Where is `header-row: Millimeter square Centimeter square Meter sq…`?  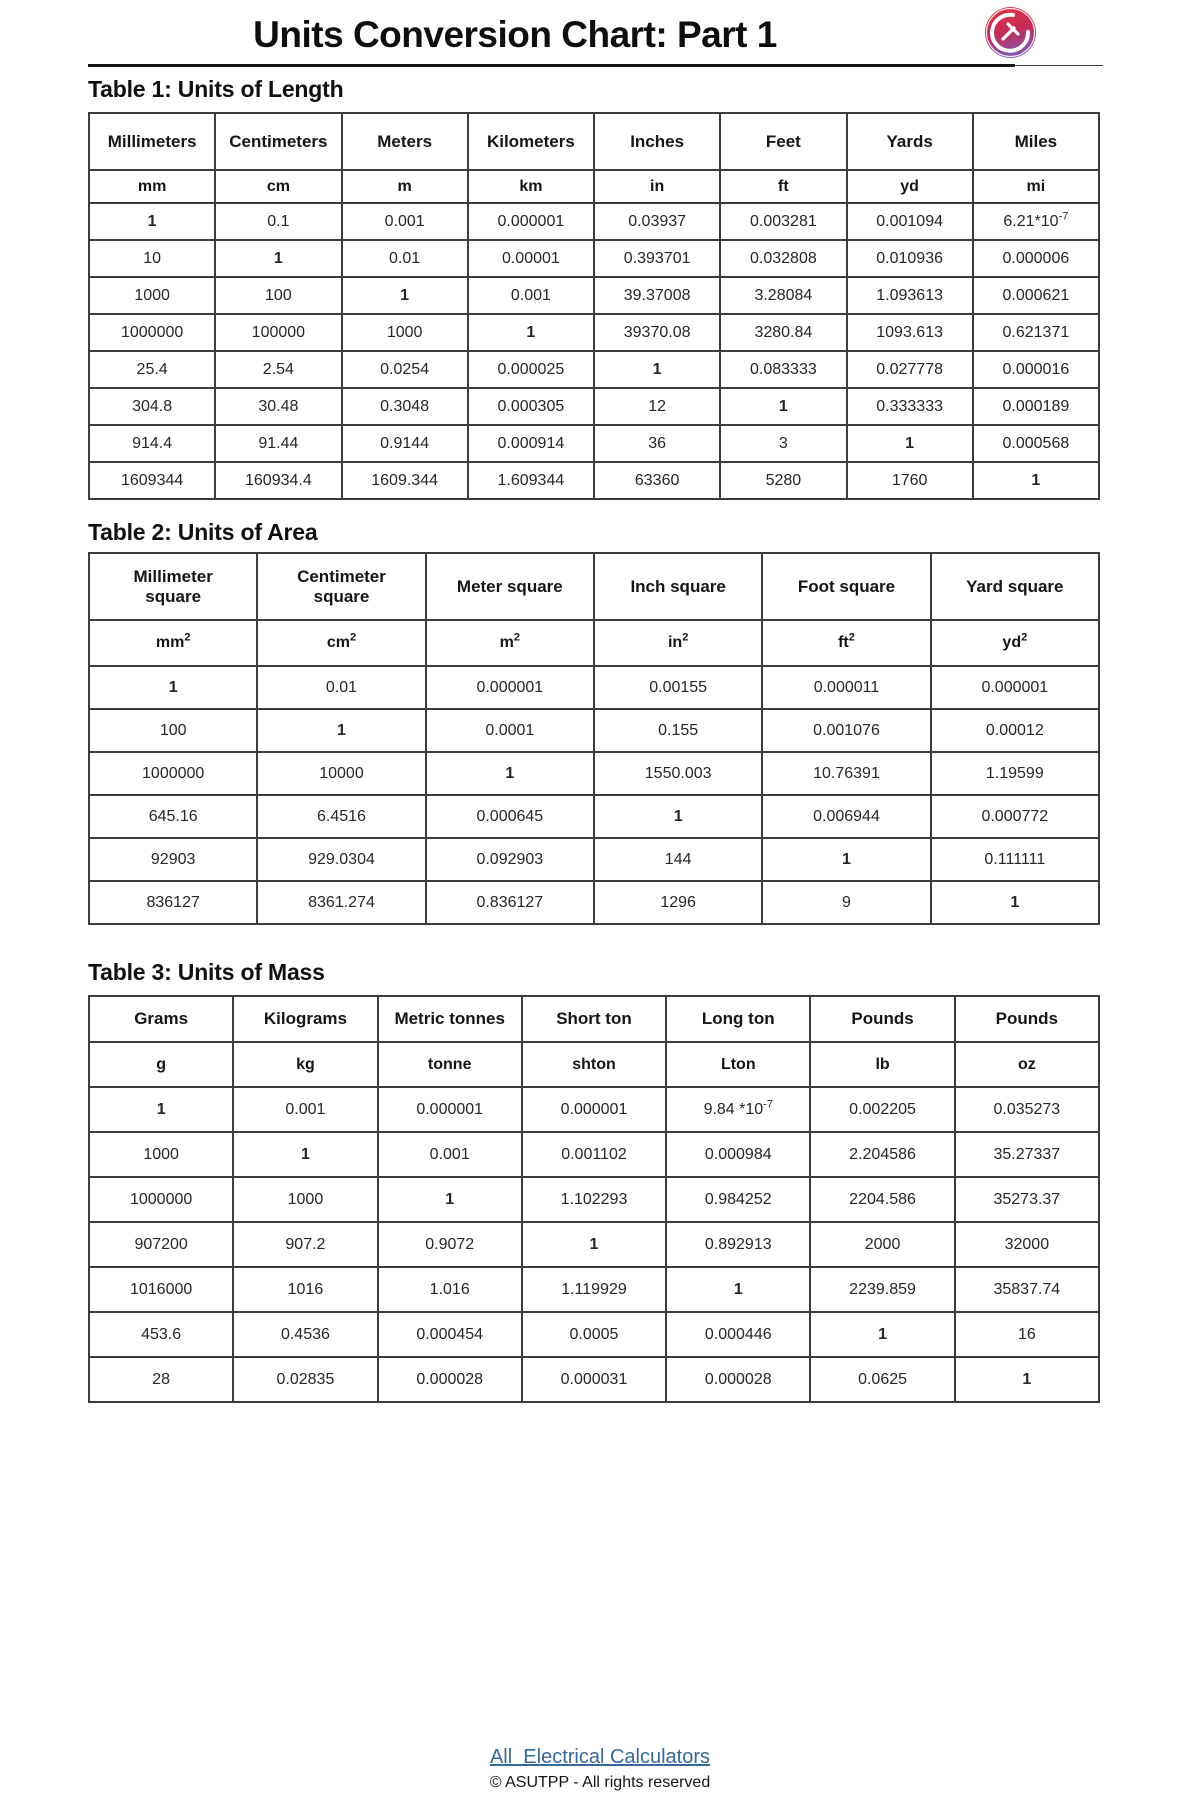
header-row: Millimeter square Centimeter square Meter sq… is located at coordinates (594, 586).